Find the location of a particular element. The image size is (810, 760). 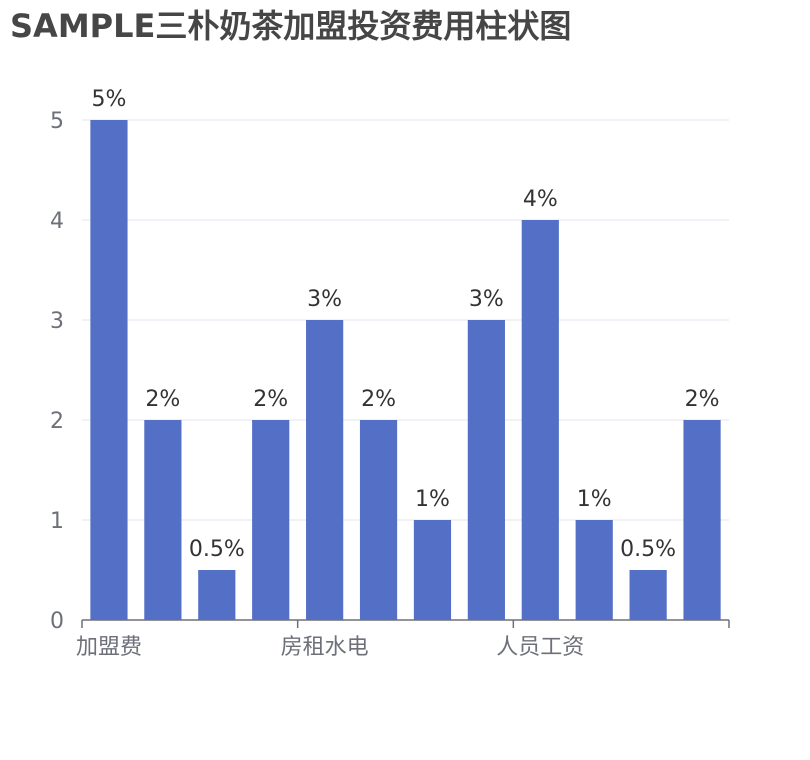

y-tick-label: 0 is located at coordinates (57, 621).